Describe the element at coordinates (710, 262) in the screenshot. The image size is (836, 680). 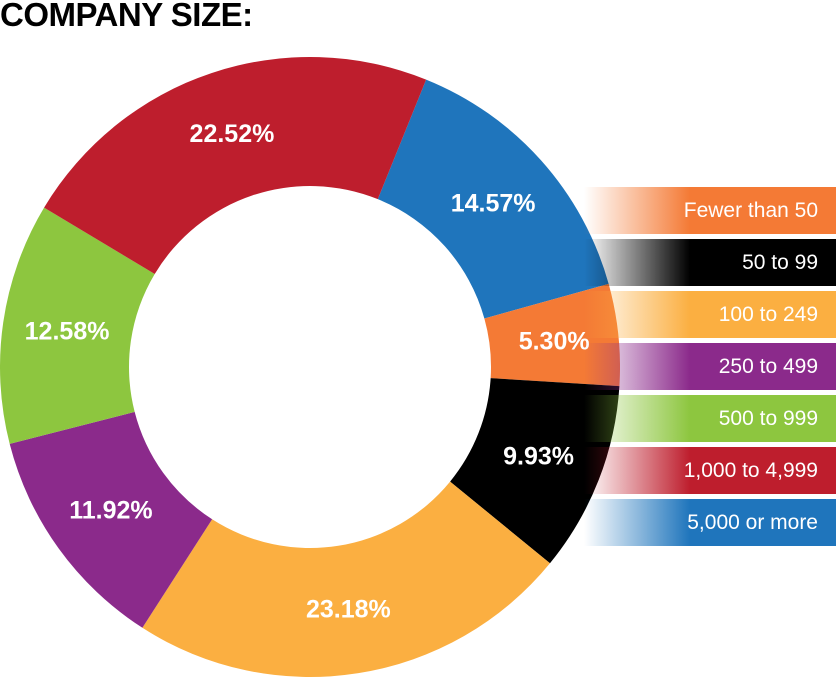
I see `legend-item-50-to-99: 50 to 99` at that location.